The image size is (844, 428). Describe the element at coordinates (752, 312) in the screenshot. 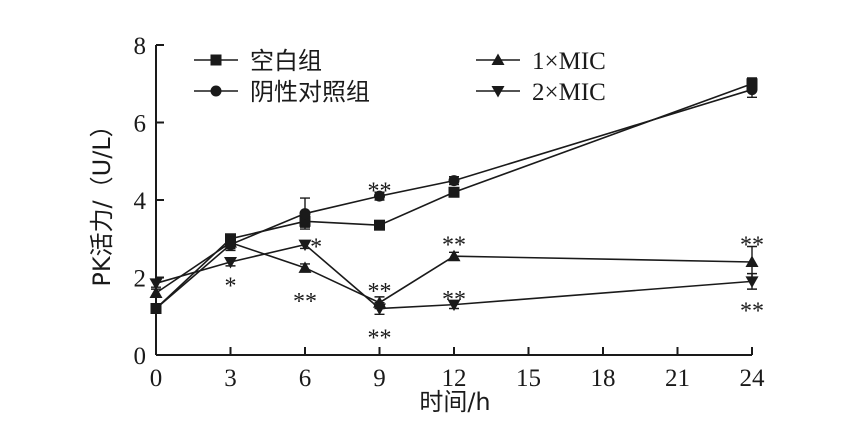

I see `annotation-9: **` at that location.